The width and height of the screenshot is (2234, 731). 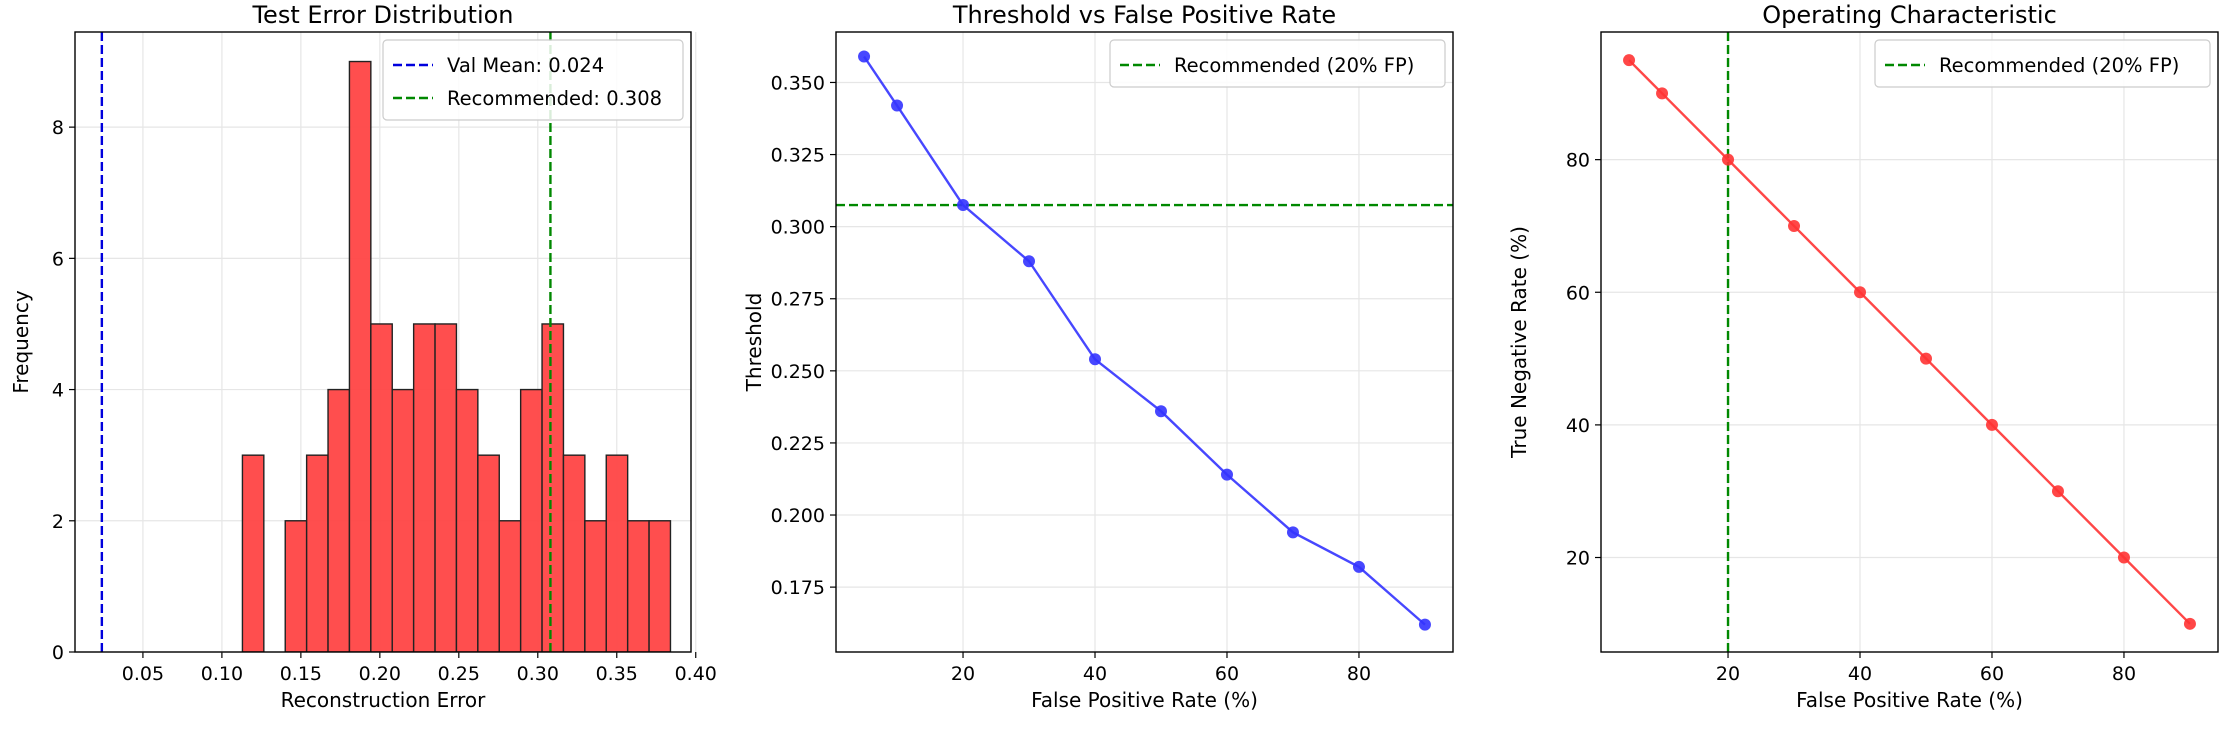 I want to click on x-tick-label: 0.10, so click(x=222, y=674).